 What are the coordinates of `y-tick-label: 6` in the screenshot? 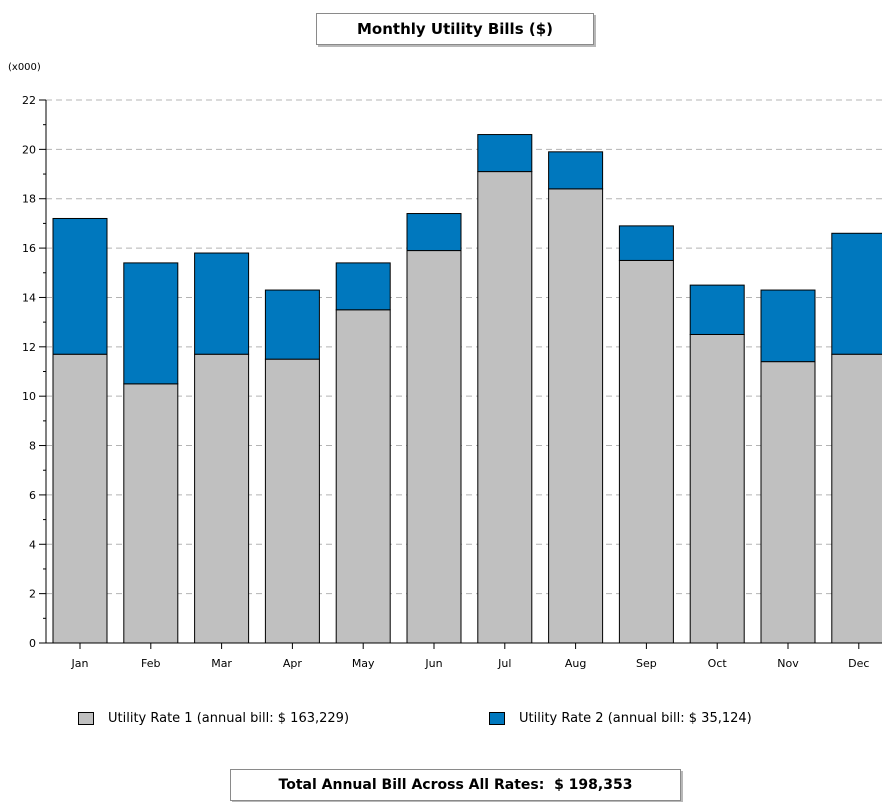 It's located at (32, 495).